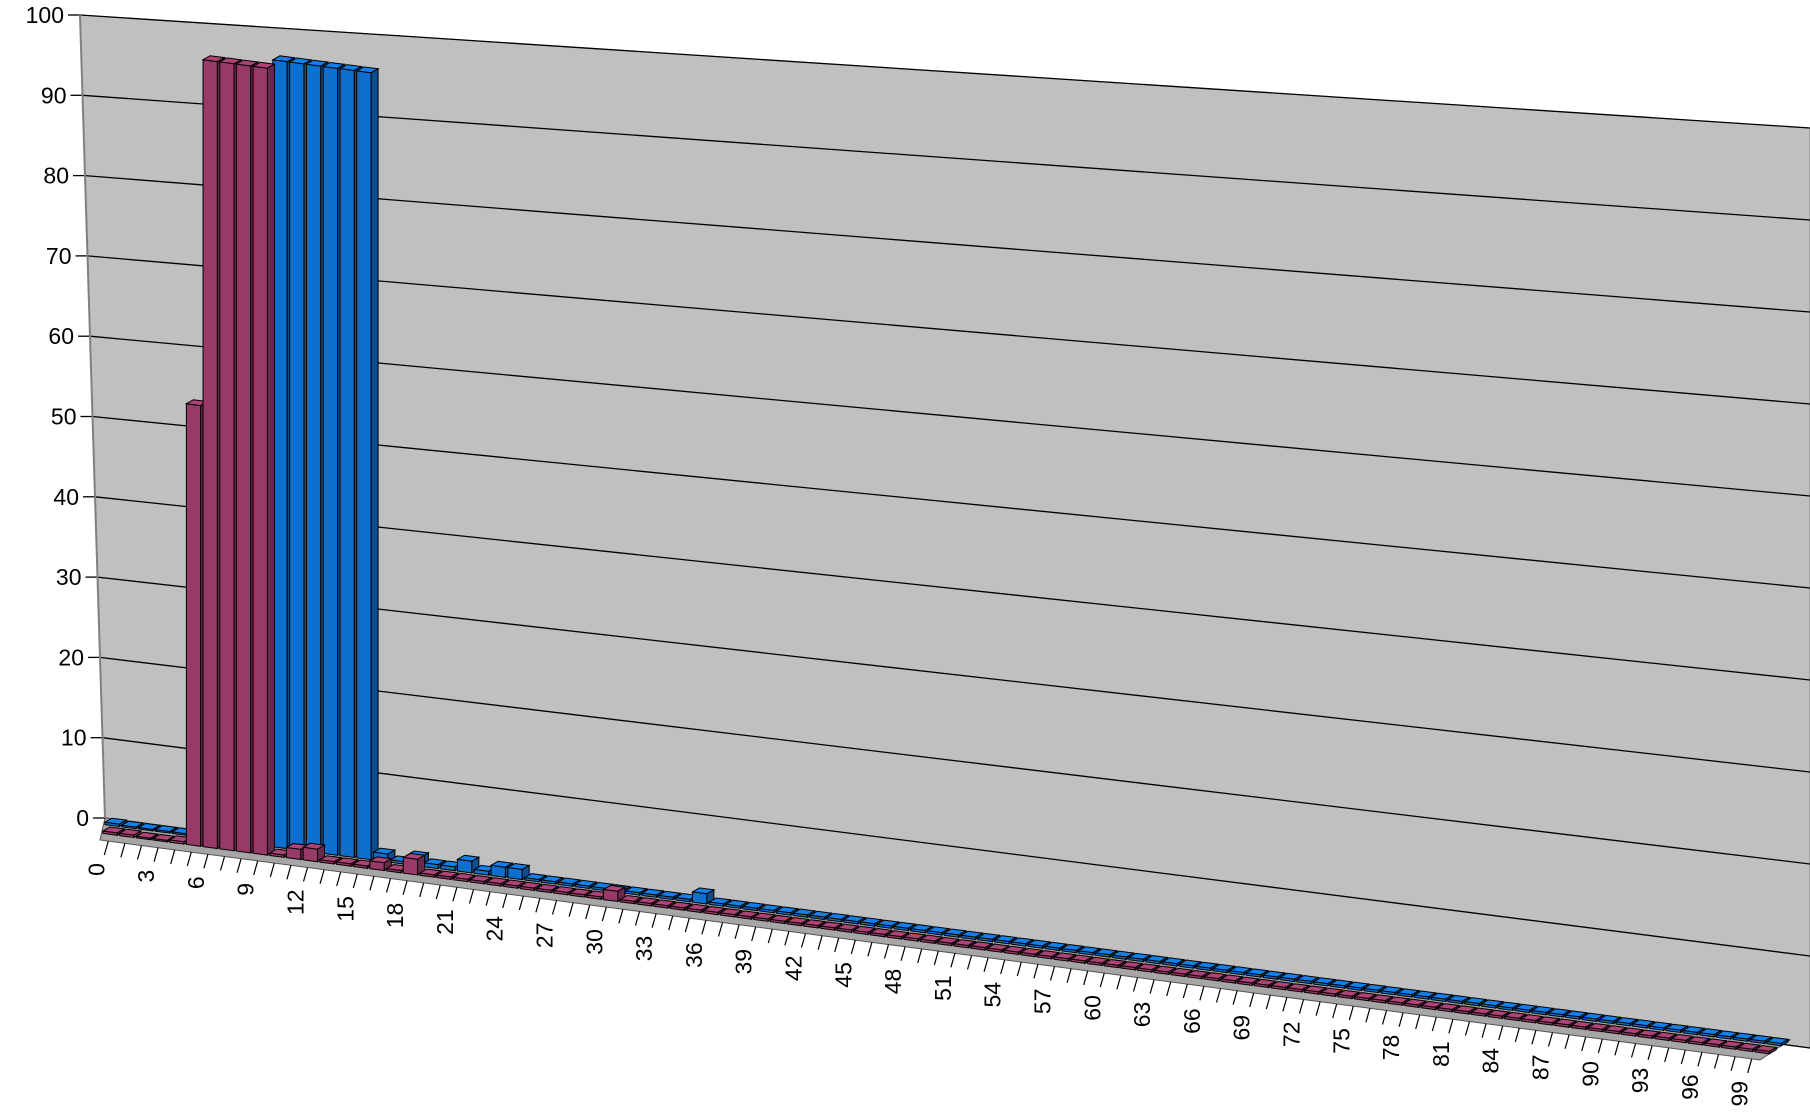  Describe the element at coordinates (1590, 1074) in the screenshot. I see `x-tick-label: 90` at that location.